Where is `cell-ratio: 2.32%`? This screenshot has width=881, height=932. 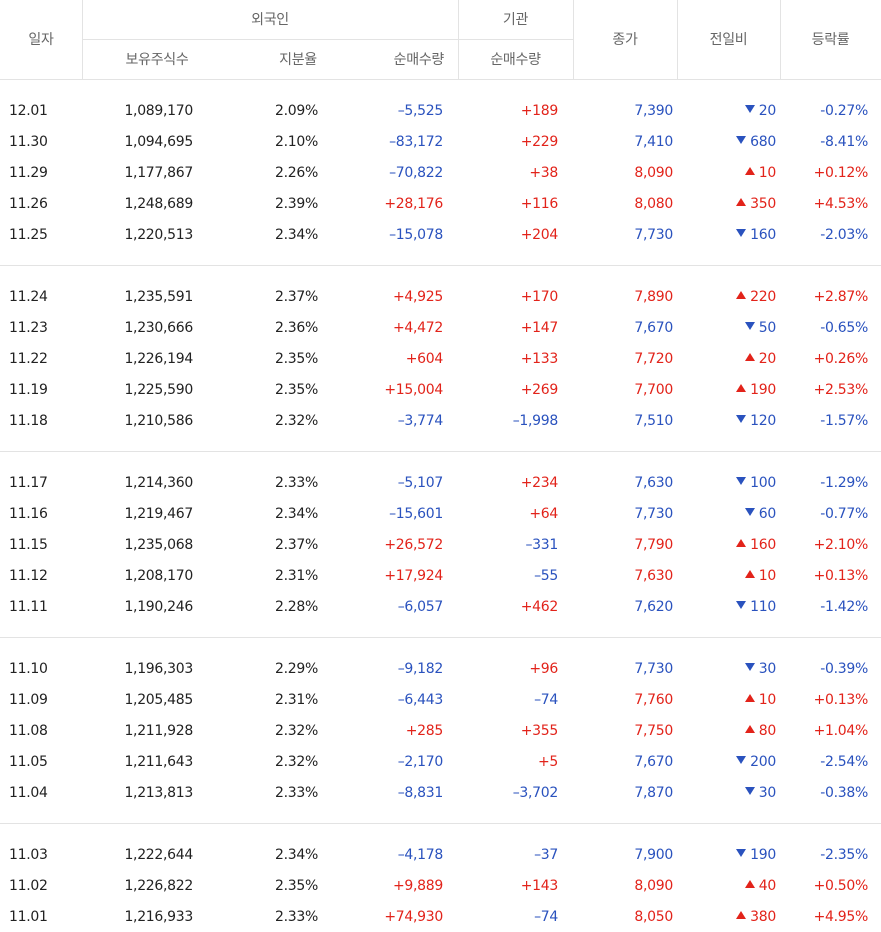
cell-ratio: 2.32% is located at coordinates (296, 762).